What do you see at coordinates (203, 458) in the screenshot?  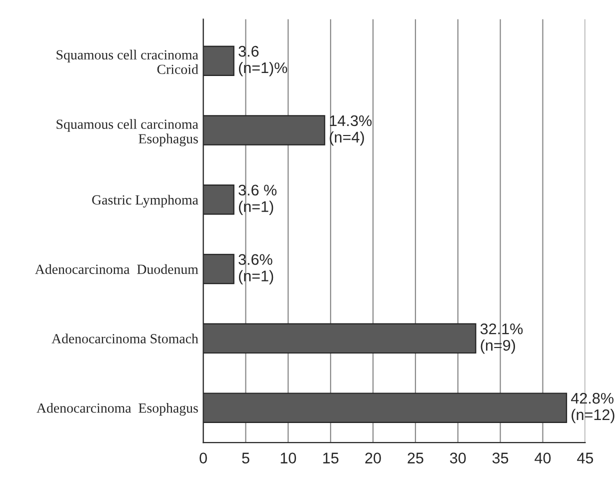 I see `x-tick-label: 0` at bounding box center [203, 458].